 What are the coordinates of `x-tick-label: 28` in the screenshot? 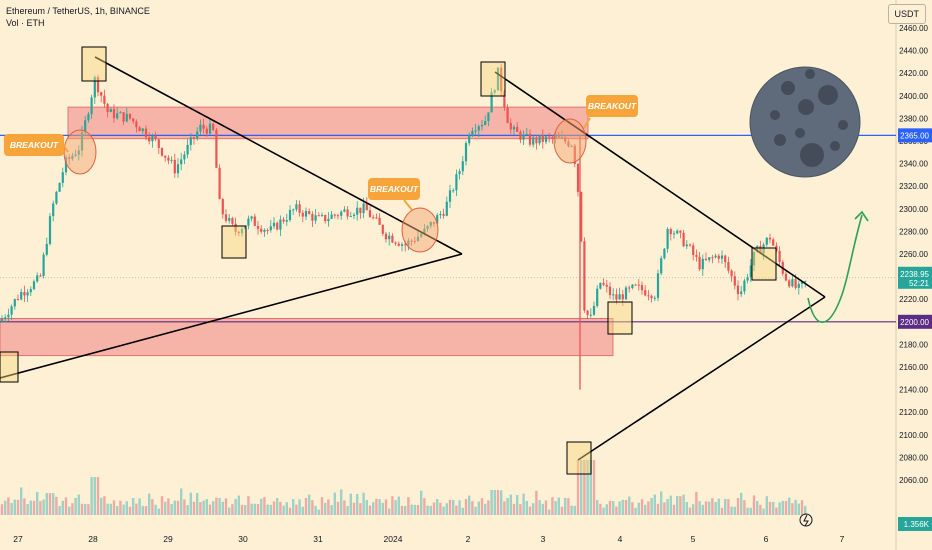 It's located at (93, 539).